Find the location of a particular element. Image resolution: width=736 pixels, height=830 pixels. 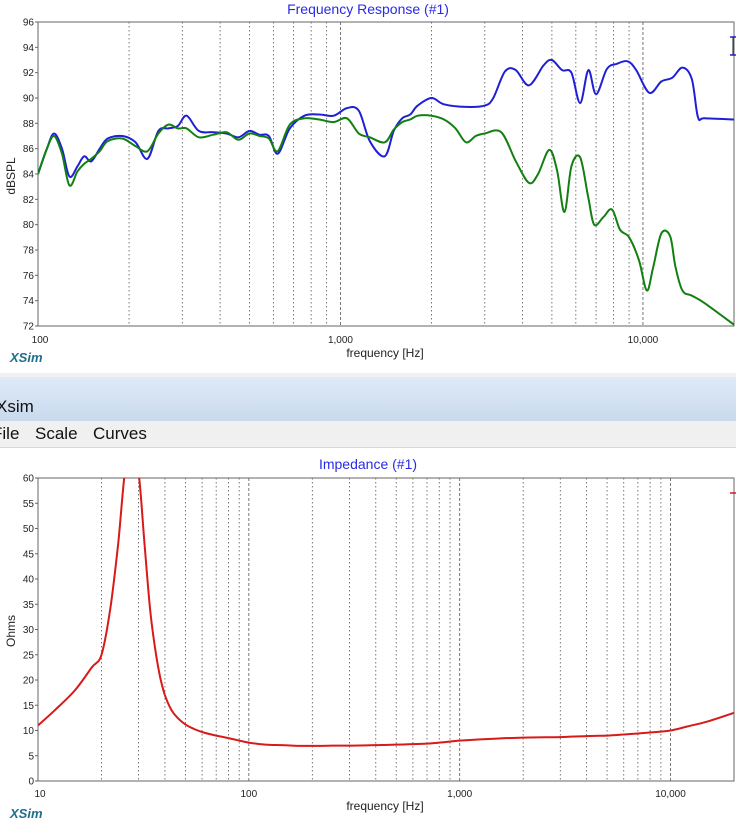

y-tick-label: 92 is located at coordinates (29, 73).